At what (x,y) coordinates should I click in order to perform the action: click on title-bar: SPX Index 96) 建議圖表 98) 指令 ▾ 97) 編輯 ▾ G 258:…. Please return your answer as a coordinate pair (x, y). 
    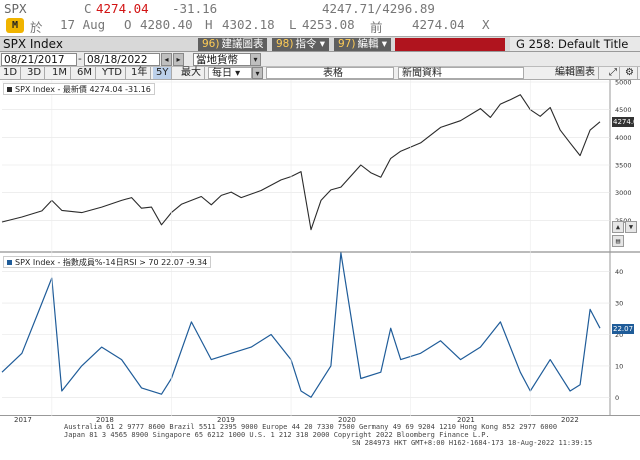
    Looking at the image, I should click on (320, 44).